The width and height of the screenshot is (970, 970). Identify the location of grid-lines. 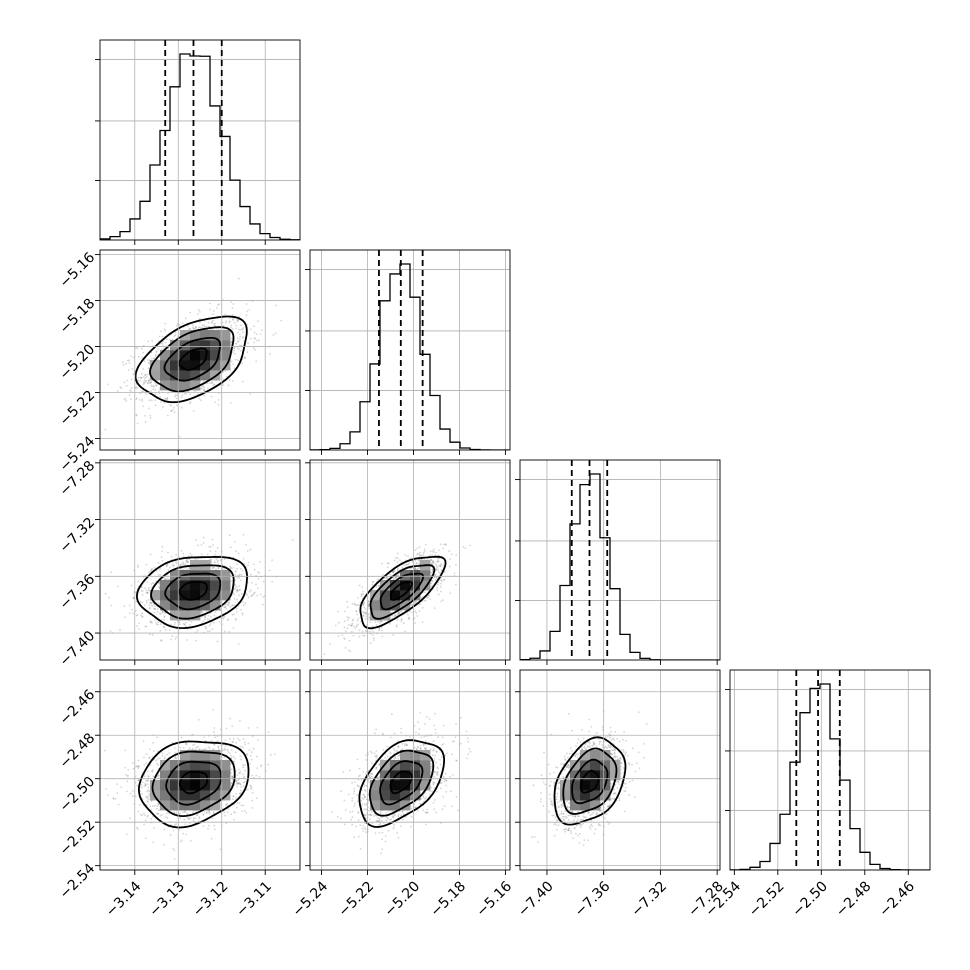
(200, 350).